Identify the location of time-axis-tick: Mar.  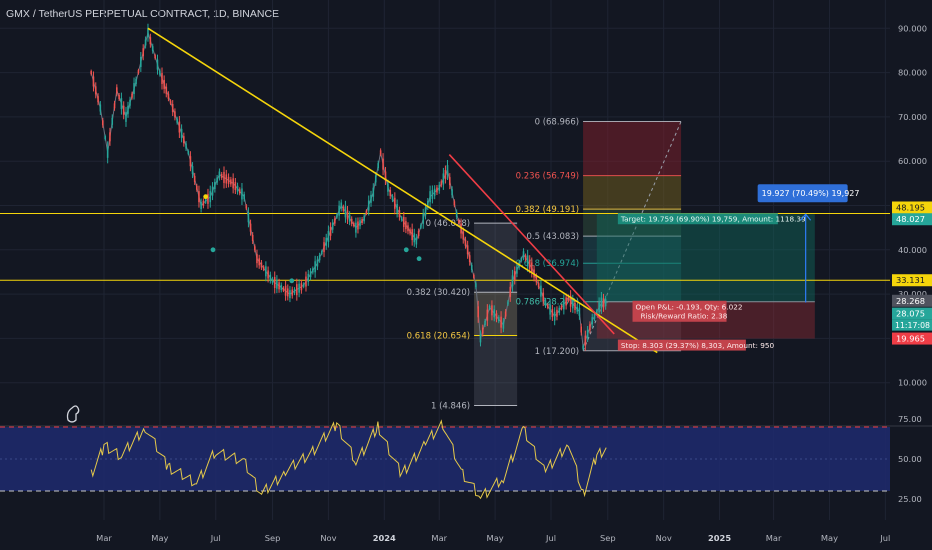
(439, 538).